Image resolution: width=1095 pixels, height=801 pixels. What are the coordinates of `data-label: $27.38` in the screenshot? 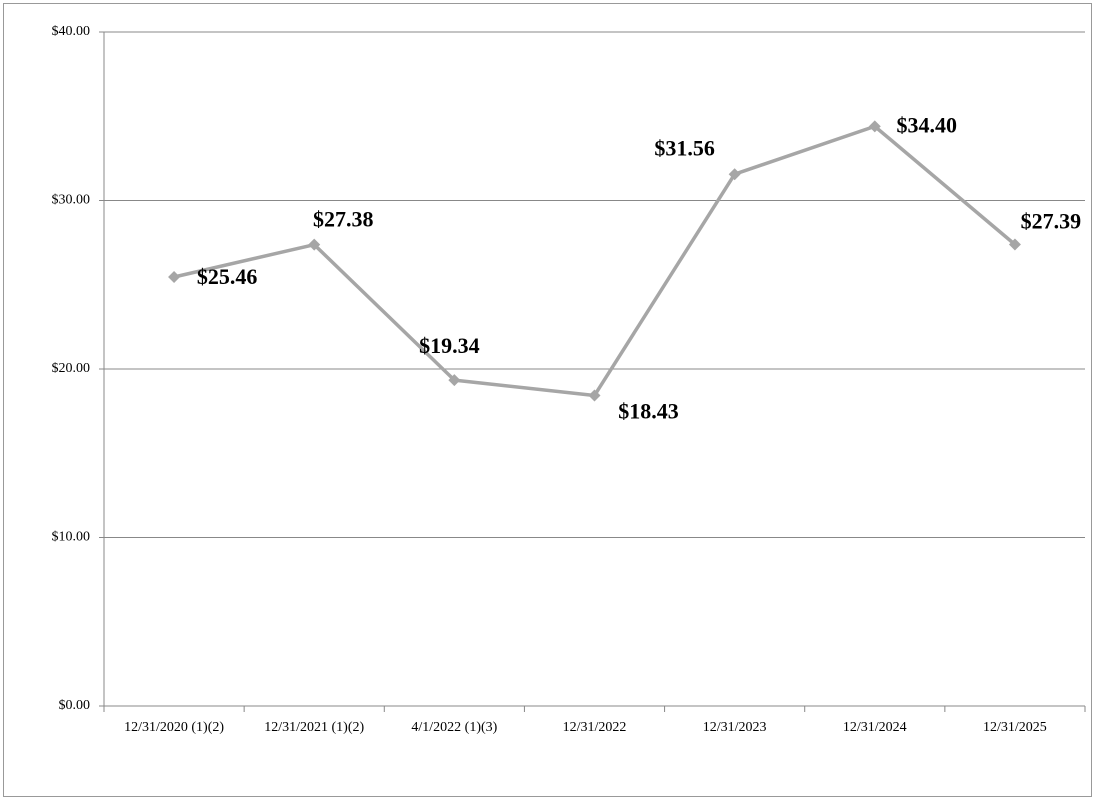 It's located at (343, 219).